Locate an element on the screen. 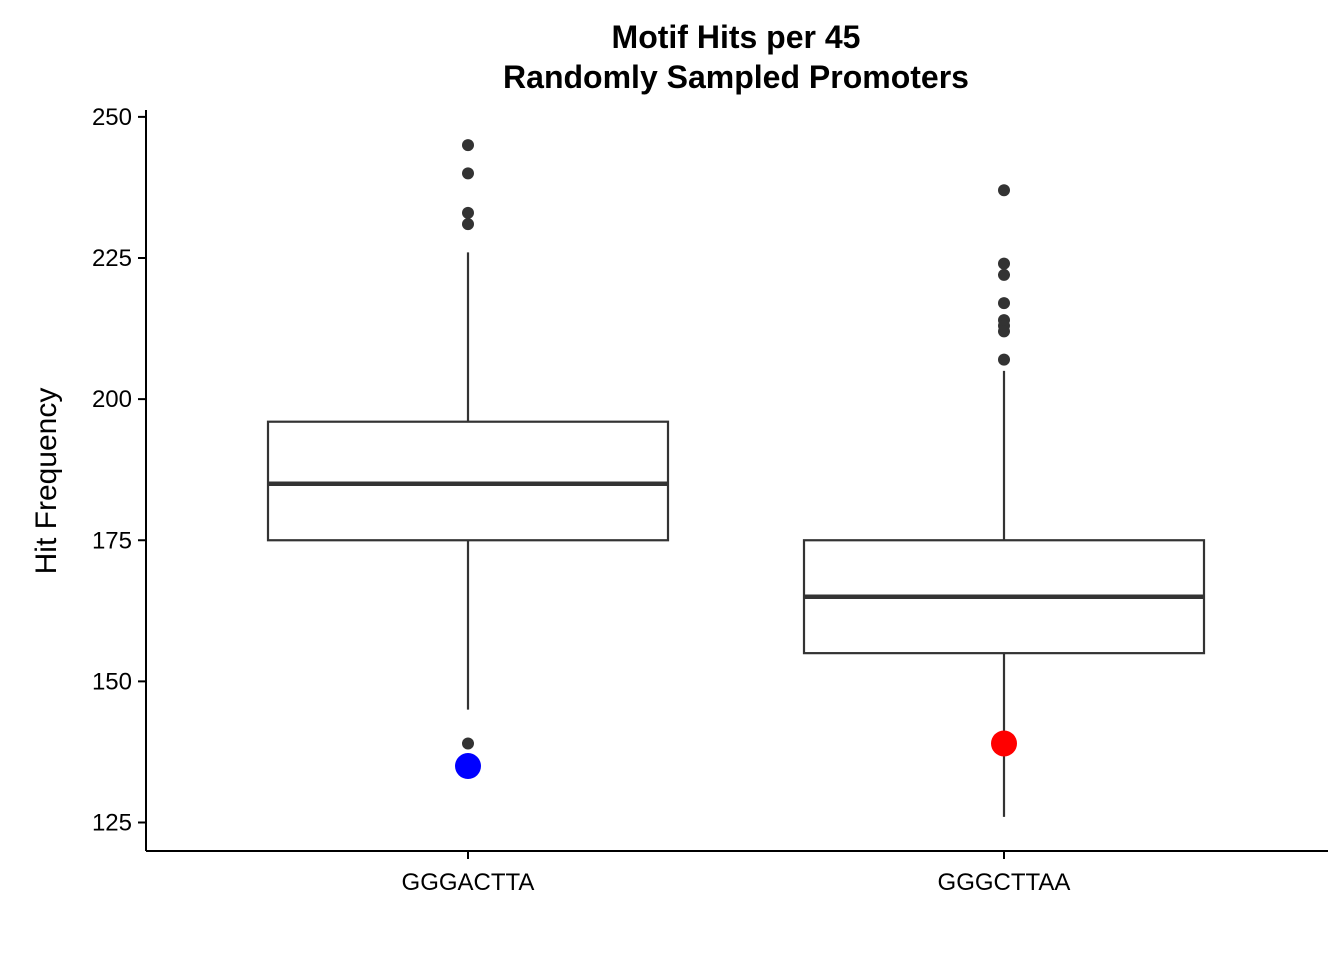  y-tick-label: 125 is located at coordinates (112, 823).